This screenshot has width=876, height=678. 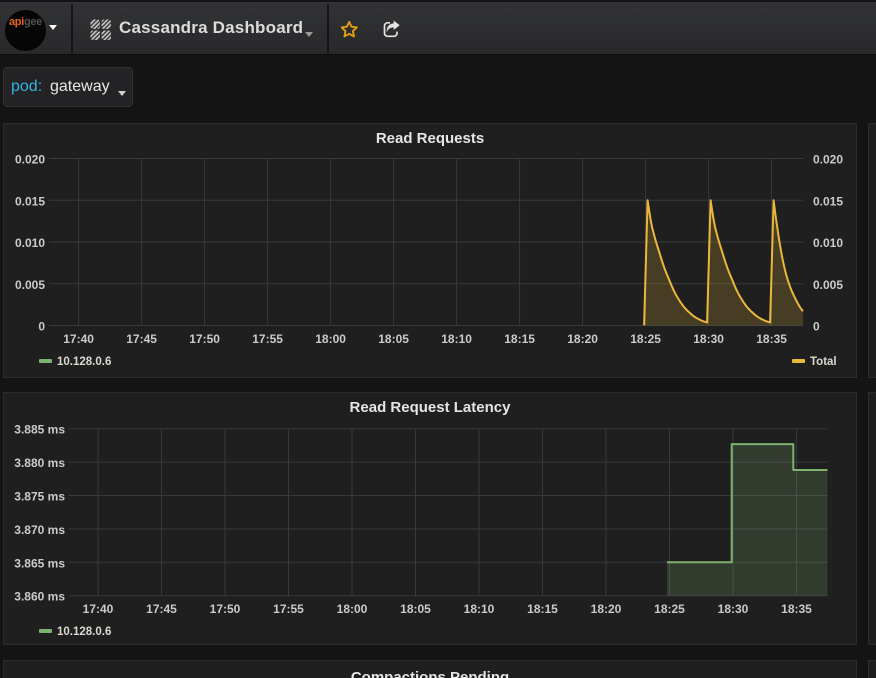 What do you see at coordinates (39, 497) in the screenshot?
I see `svg-text: 3.875 ms` at bounding box center [39, 497].